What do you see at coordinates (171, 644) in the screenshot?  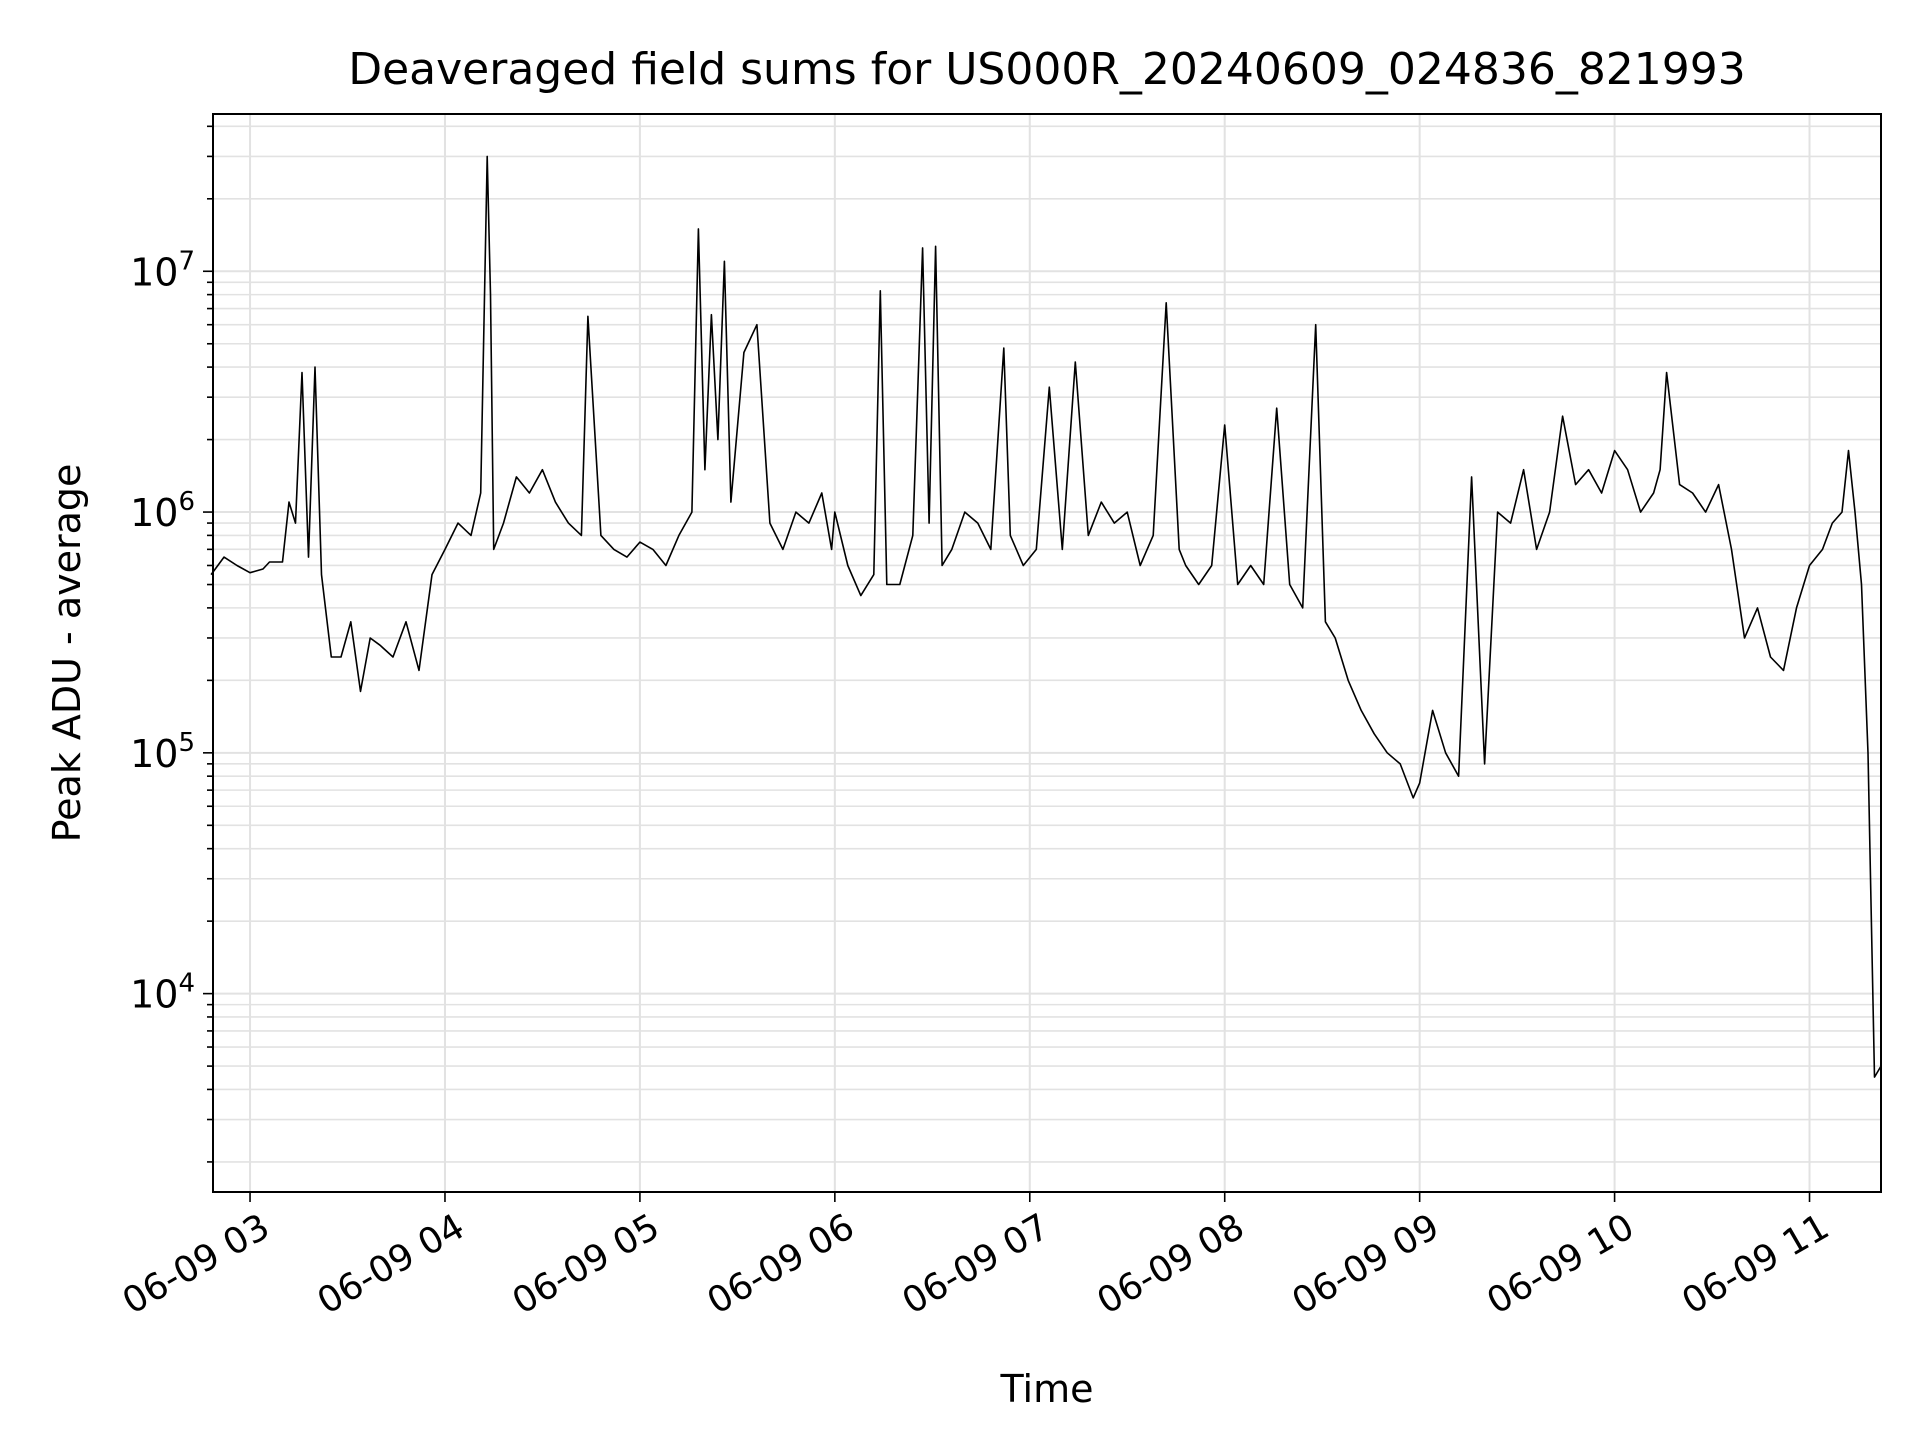 I see `y-axis: 104 105 106 107` at bounding box center [171, 644].